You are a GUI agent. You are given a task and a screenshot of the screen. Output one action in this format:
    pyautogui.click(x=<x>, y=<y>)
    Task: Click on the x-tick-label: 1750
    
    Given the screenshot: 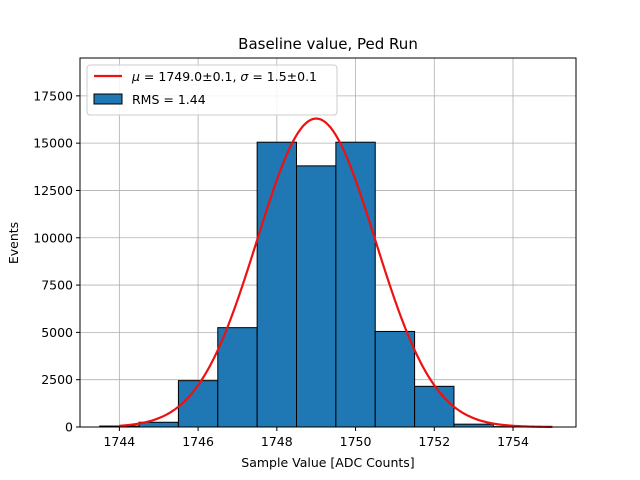 What is the action you would take?
    pyautogui.click(x=356, y=441)
    